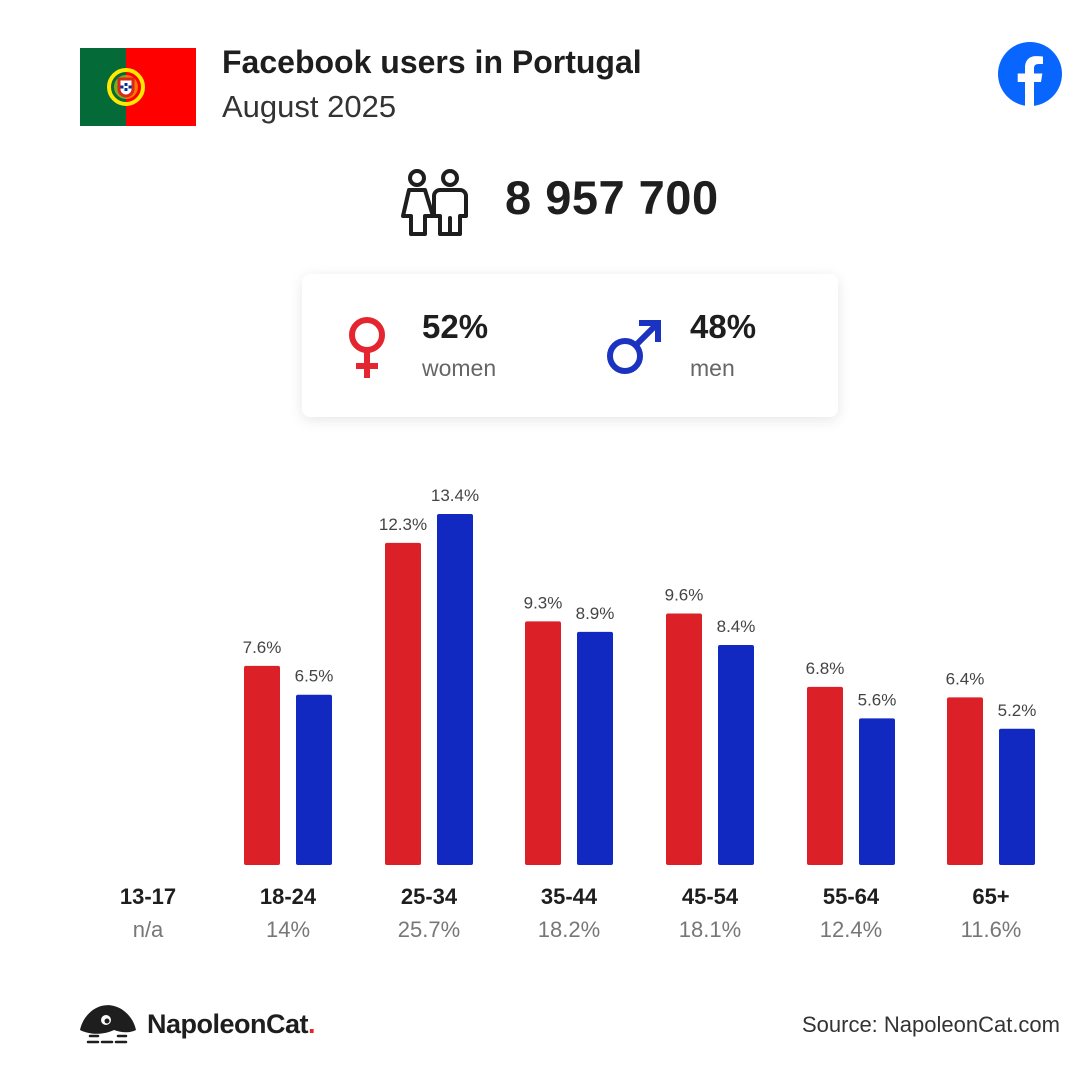  I want to click on data-label-men-18-24: 6.5%, so click(314, 676).